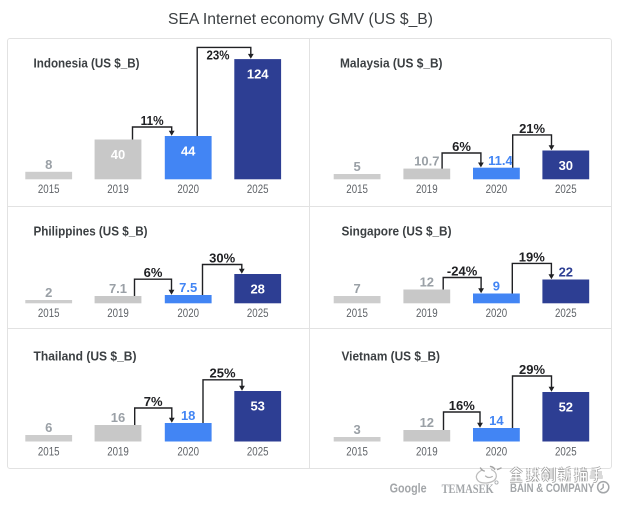 This screenshot has height=507, width=619. I want to click on svg-text: 53, so click(257, 406).